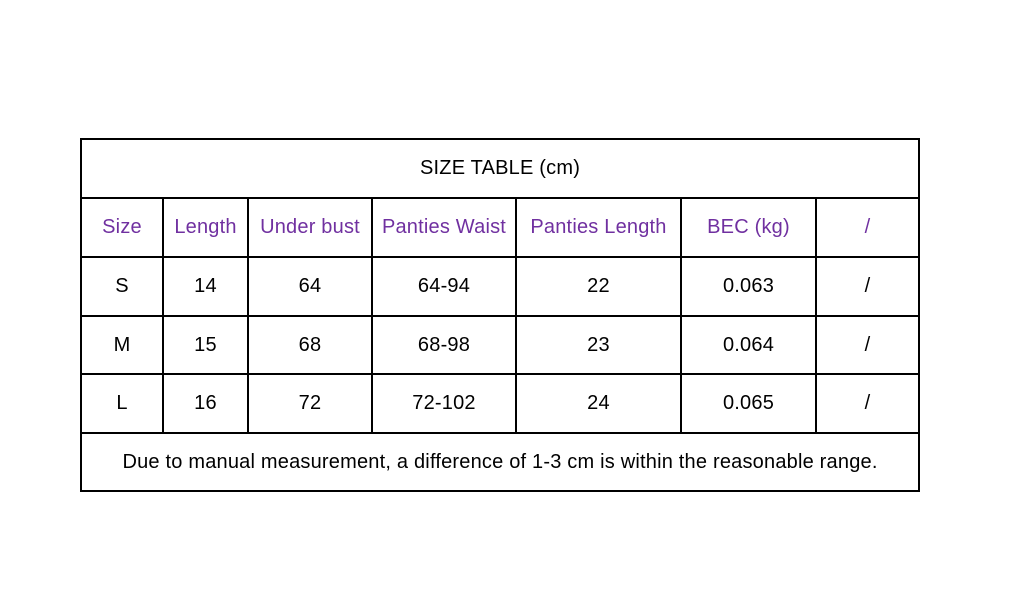 The height and width of the screenshot is (609, 1010). What do you see at coordinates (310, 227) in the screenshot?
I see `column-header-under-bust: Under bust` at bounding box center [310, 227].